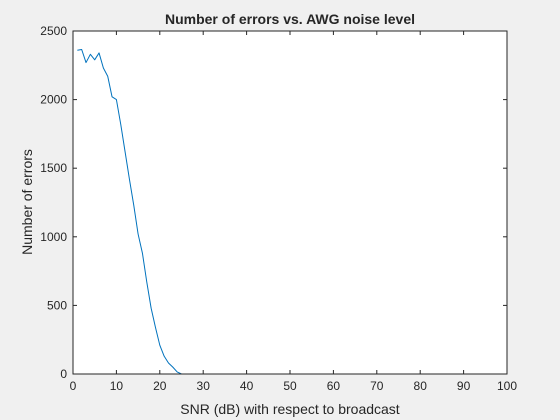  Describe the element at coordinates (53, 237) in the screenshot. I see `y-tick-label: 1000` at that location.